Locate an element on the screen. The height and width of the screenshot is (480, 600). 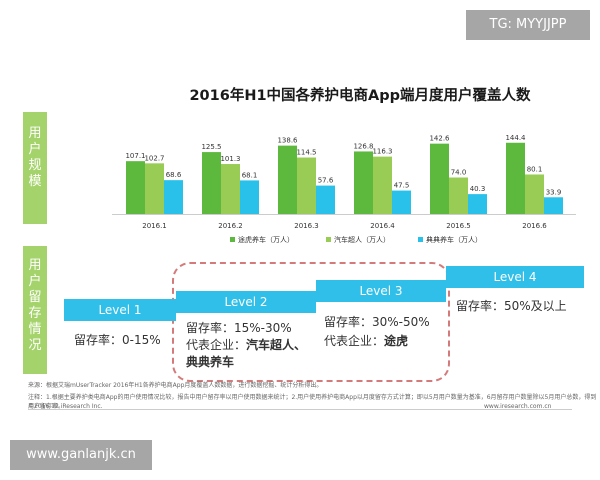
side-label-char: 情 is located at coordinates (35, 329).